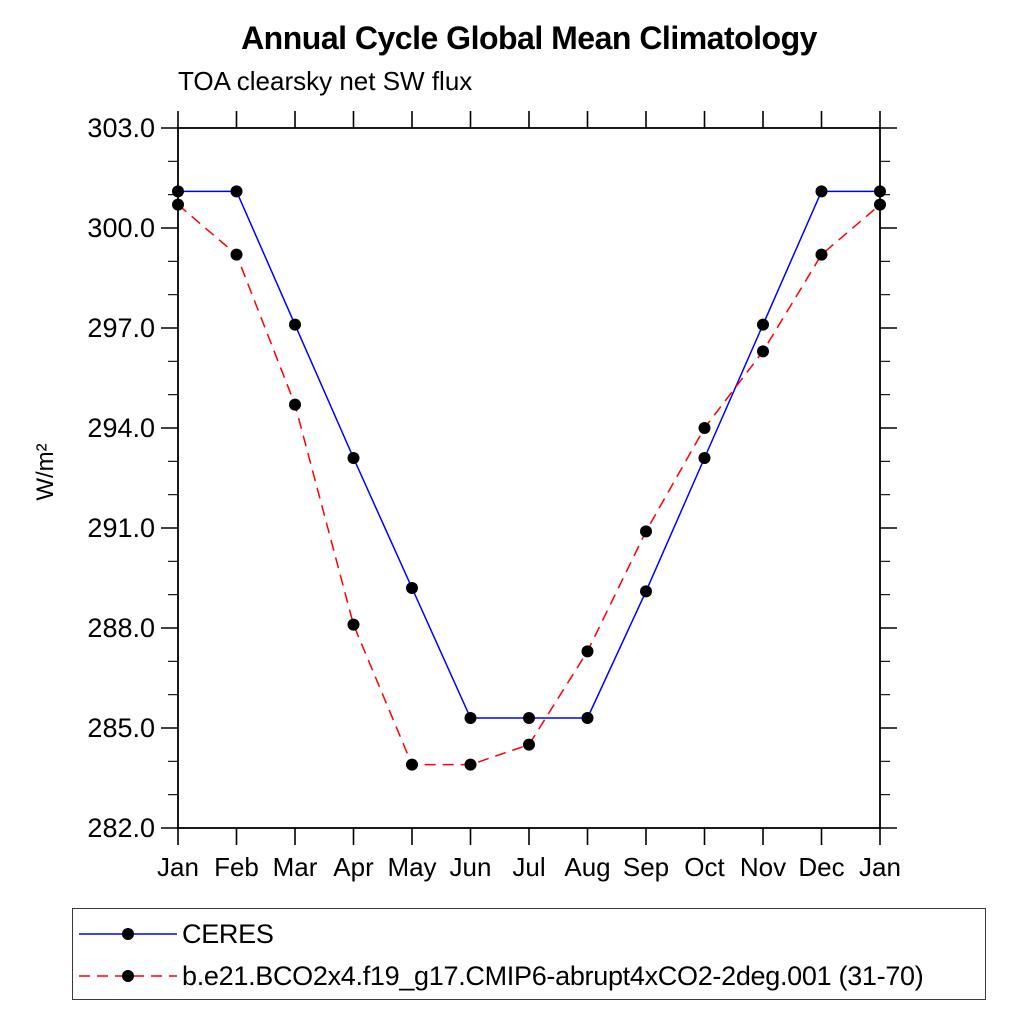  Describe the element at coordinates (763, 324) in the screenshot. I see `data-point-0-Nov` at that location.